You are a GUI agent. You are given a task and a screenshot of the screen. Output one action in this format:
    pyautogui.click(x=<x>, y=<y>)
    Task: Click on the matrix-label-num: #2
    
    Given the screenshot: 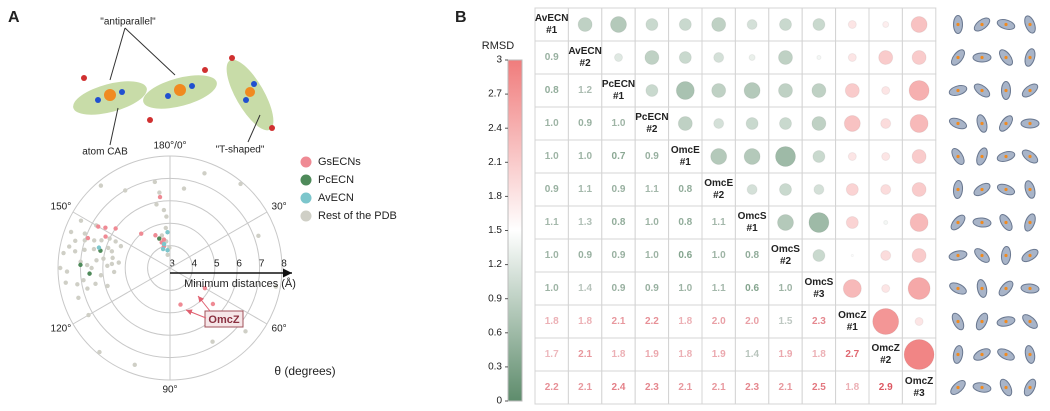 What is the action you would take?
    pyautogui.click(x=886, y=360)
    